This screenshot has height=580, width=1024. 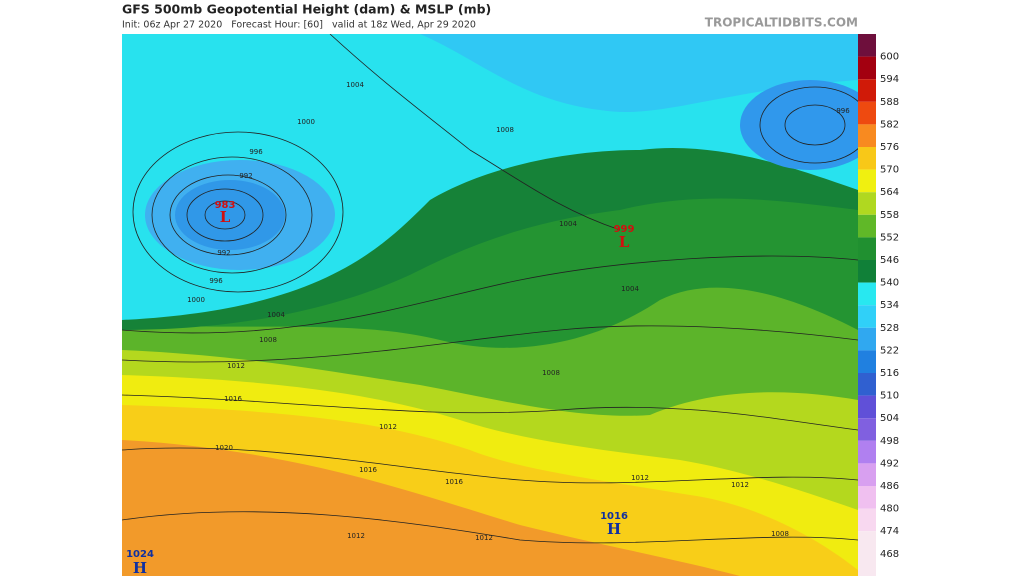 I want to click on colorbar-label: 468, so click(x=889, y=554).